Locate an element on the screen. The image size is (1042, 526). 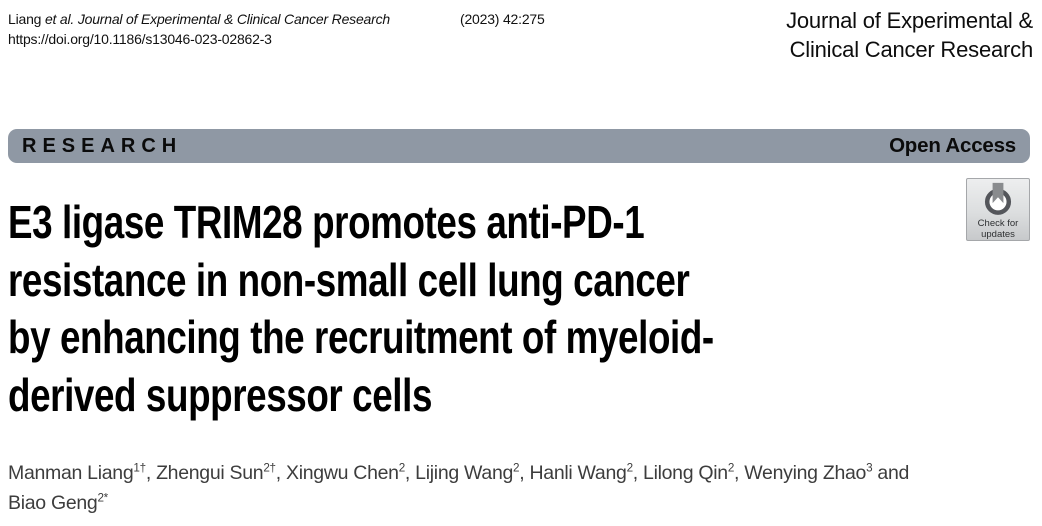
journal-name-line-1: Journal of Experimental & is located at coordinates (909, 20).